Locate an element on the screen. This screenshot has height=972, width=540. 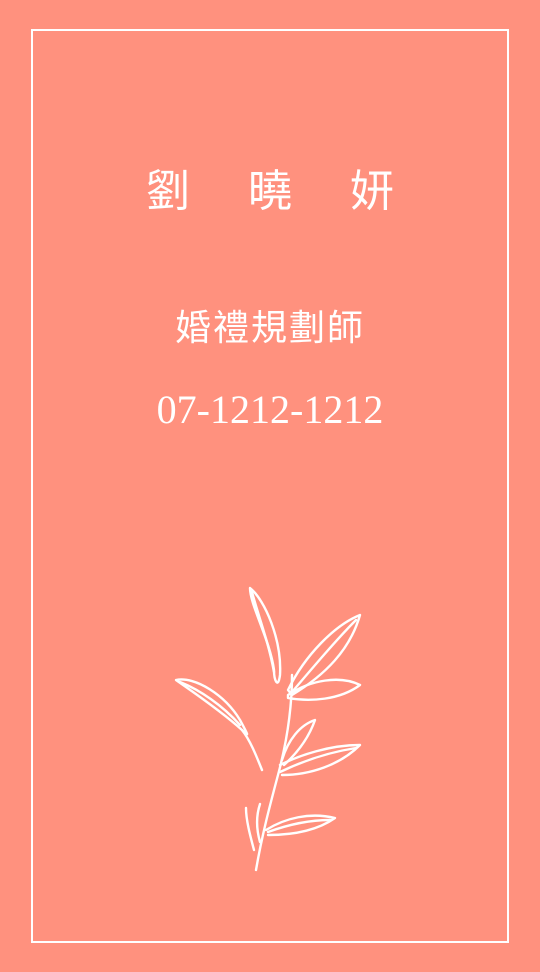
phone-number: 07-1212-1212 is located at coordinates (270, 409).